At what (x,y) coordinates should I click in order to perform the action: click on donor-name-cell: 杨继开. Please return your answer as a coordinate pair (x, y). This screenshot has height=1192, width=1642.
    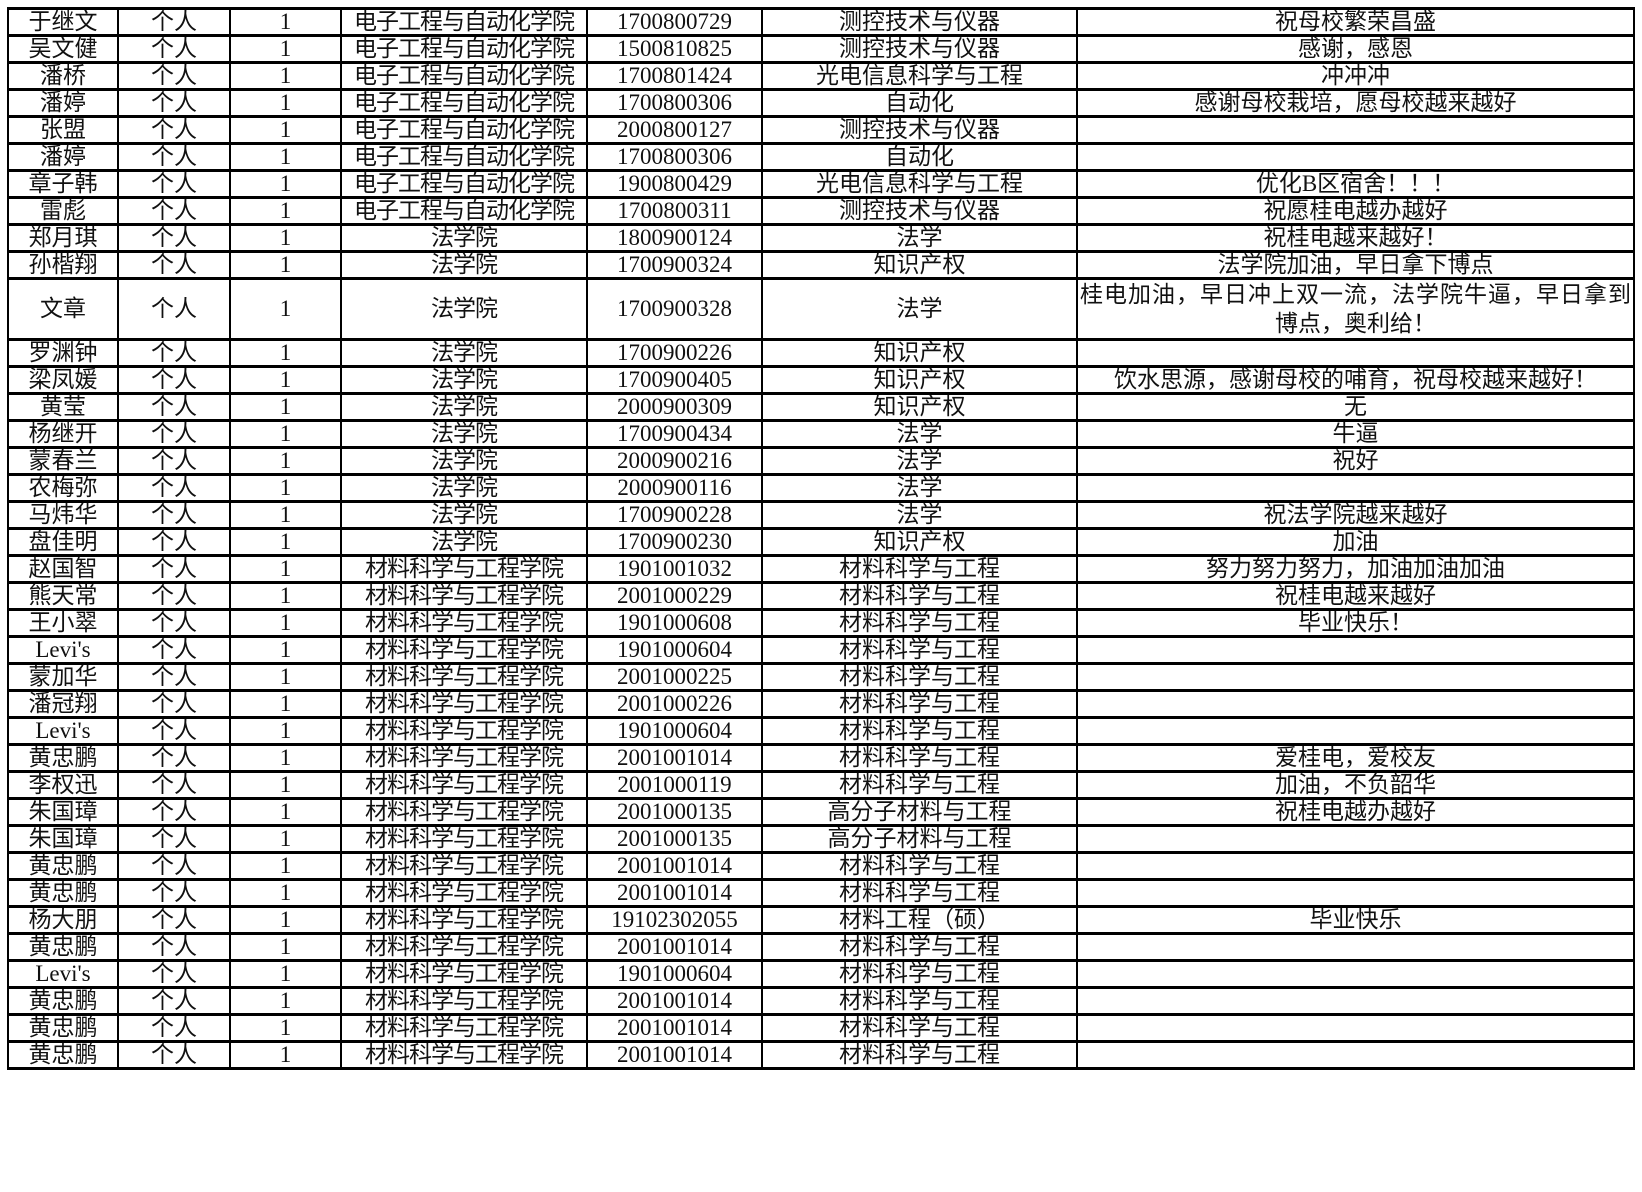
    Looking at the image, I should click on (63, 434).